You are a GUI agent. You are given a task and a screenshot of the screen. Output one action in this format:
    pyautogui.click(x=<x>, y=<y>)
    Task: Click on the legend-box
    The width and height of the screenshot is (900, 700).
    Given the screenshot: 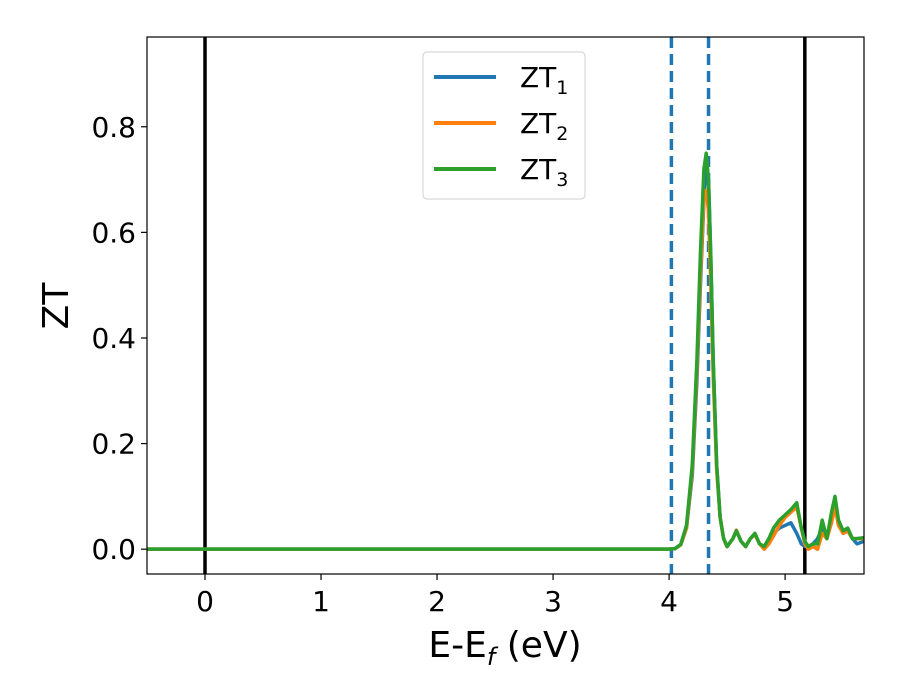 What is the action you would take?
    pyautogui.click(x=504, y=125)
    